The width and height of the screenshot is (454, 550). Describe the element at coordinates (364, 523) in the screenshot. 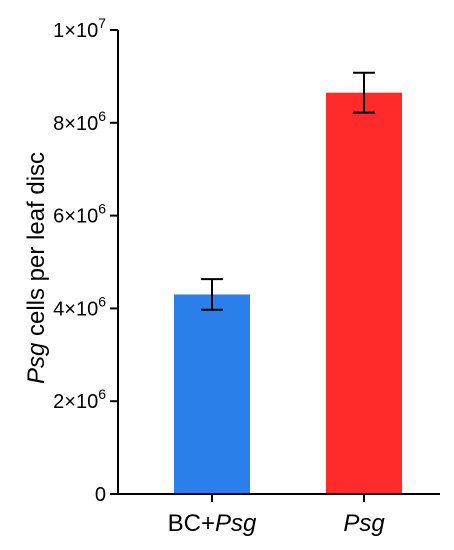

I see `x-tick-label: Psg` at that location.